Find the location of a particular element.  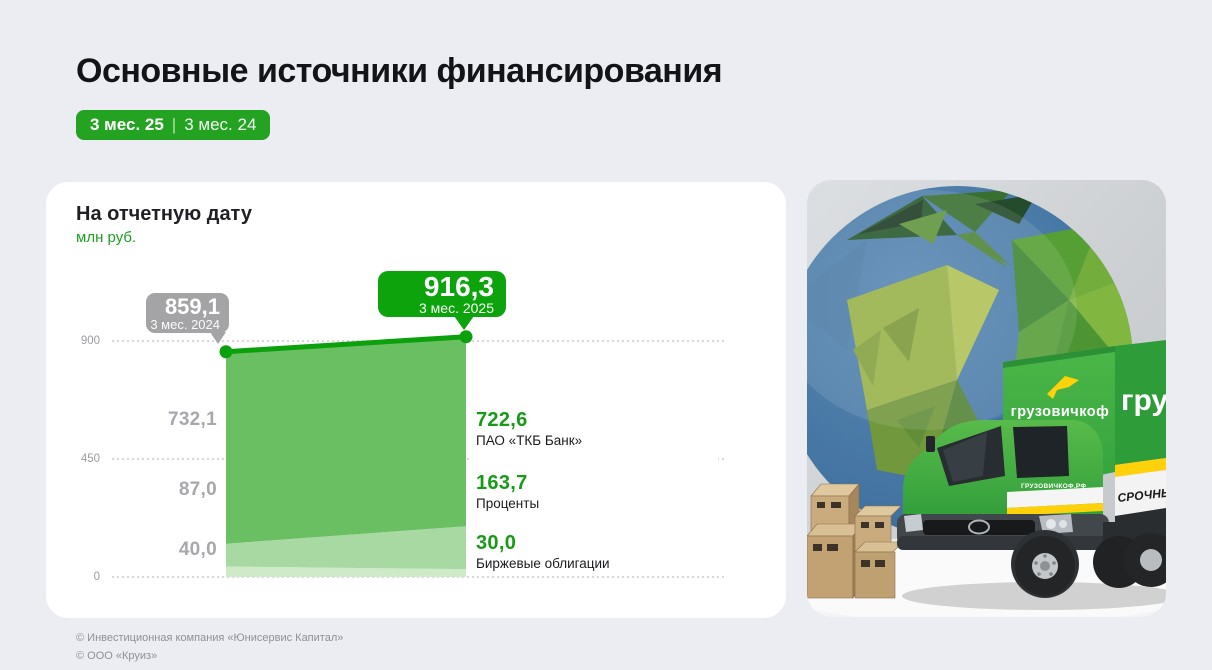

period-badge: 3 мес. 25 | 3 мес. 24 is located at coordinates (173, 125).